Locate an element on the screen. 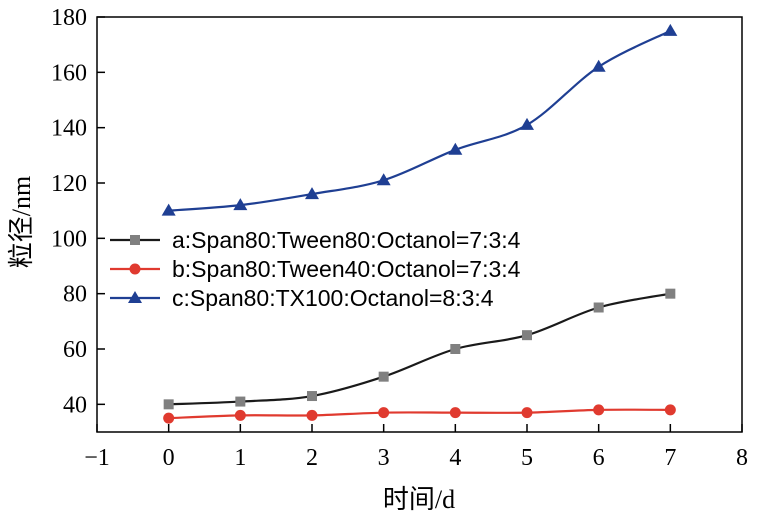  y-tick-label: 160 is located at coordinates (69, 73).